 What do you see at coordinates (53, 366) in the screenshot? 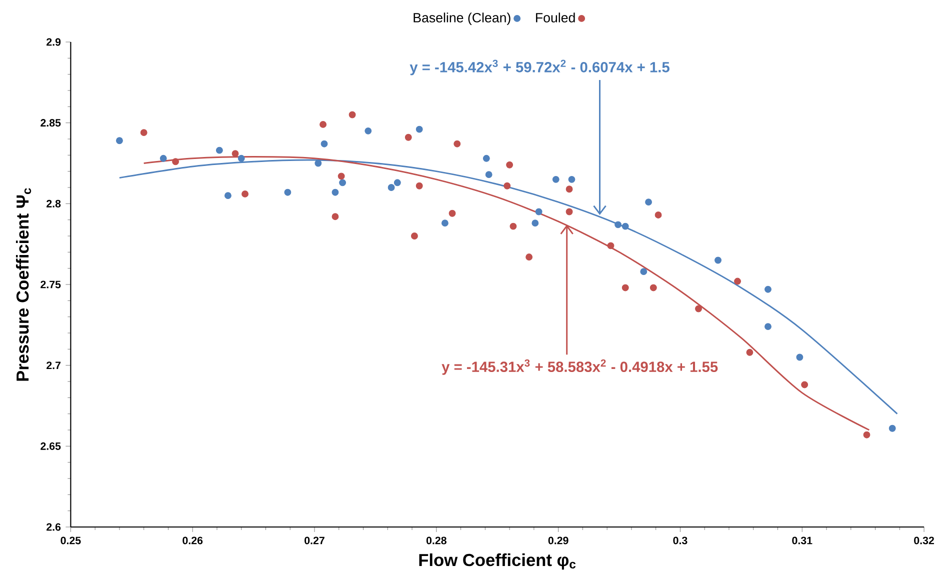
I see `y-tick-label: 2.7` at bounding box center [53, 366].